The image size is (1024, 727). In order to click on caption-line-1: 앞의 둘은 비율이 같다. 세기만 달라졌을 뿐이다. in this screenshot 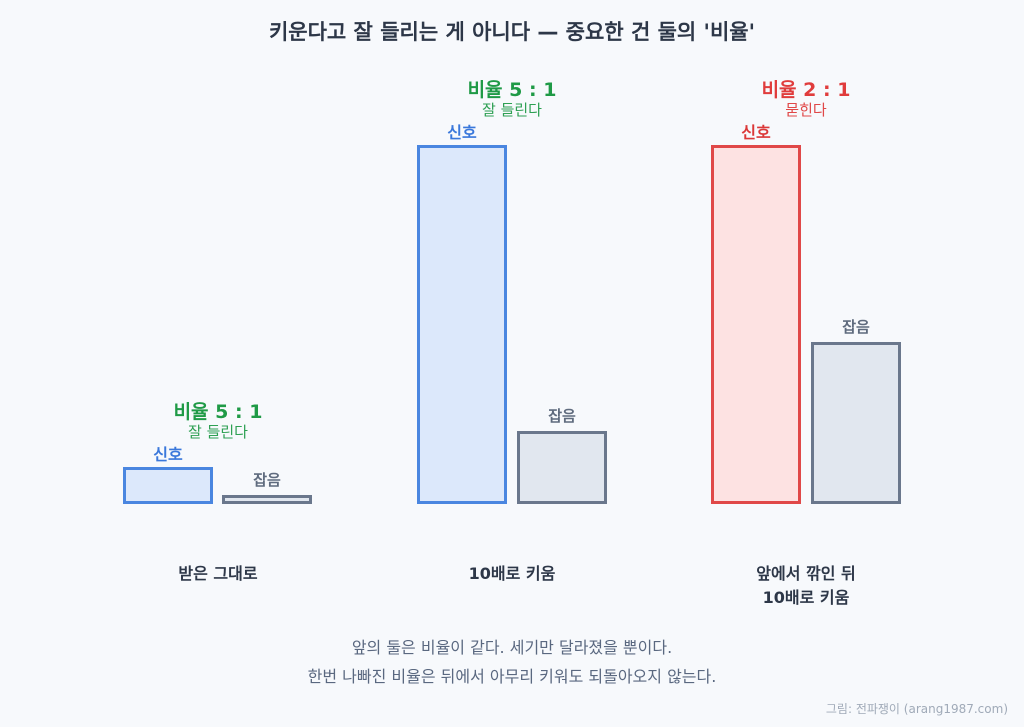, I will do `click(512, 647)`.